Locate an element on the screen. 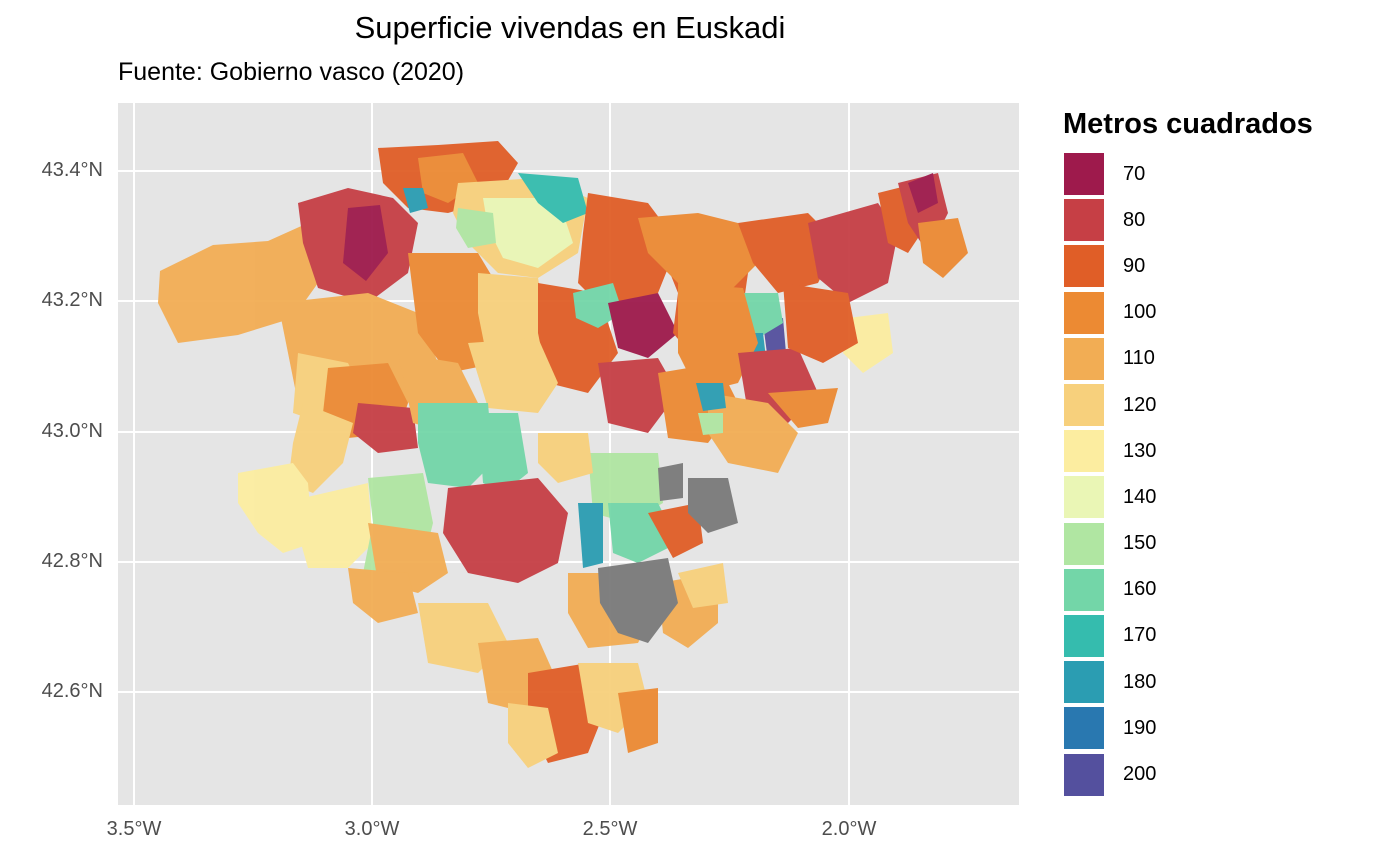 This screenshot has width=1386, height=856. chart-subtitle: Fuente: Gobierno vasco (2020) is located at coordinates (291, 72).